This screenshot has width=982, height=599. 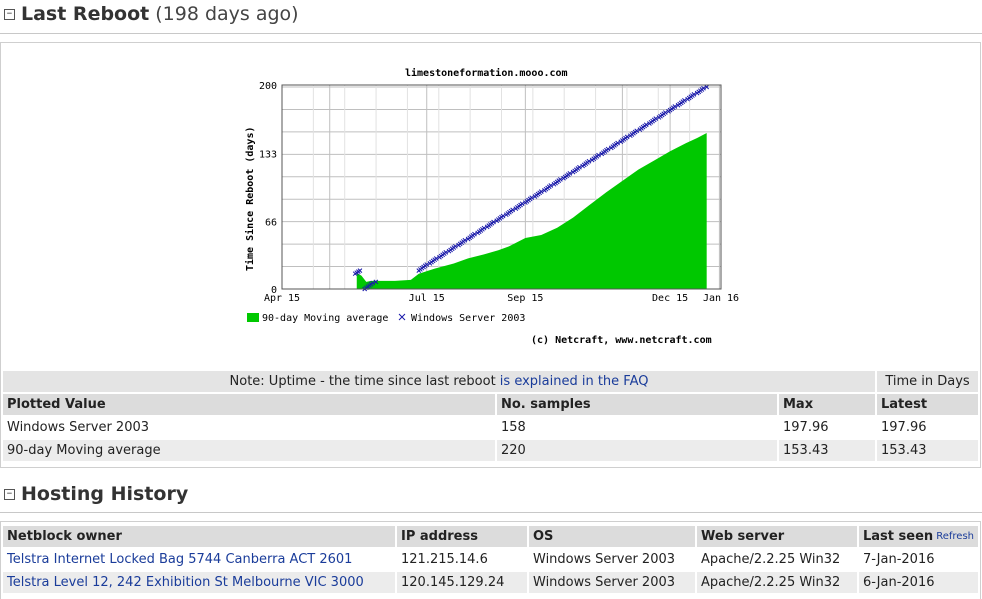 I want to click on x-tick-label: Dec 15, so click(x=670, y=298).